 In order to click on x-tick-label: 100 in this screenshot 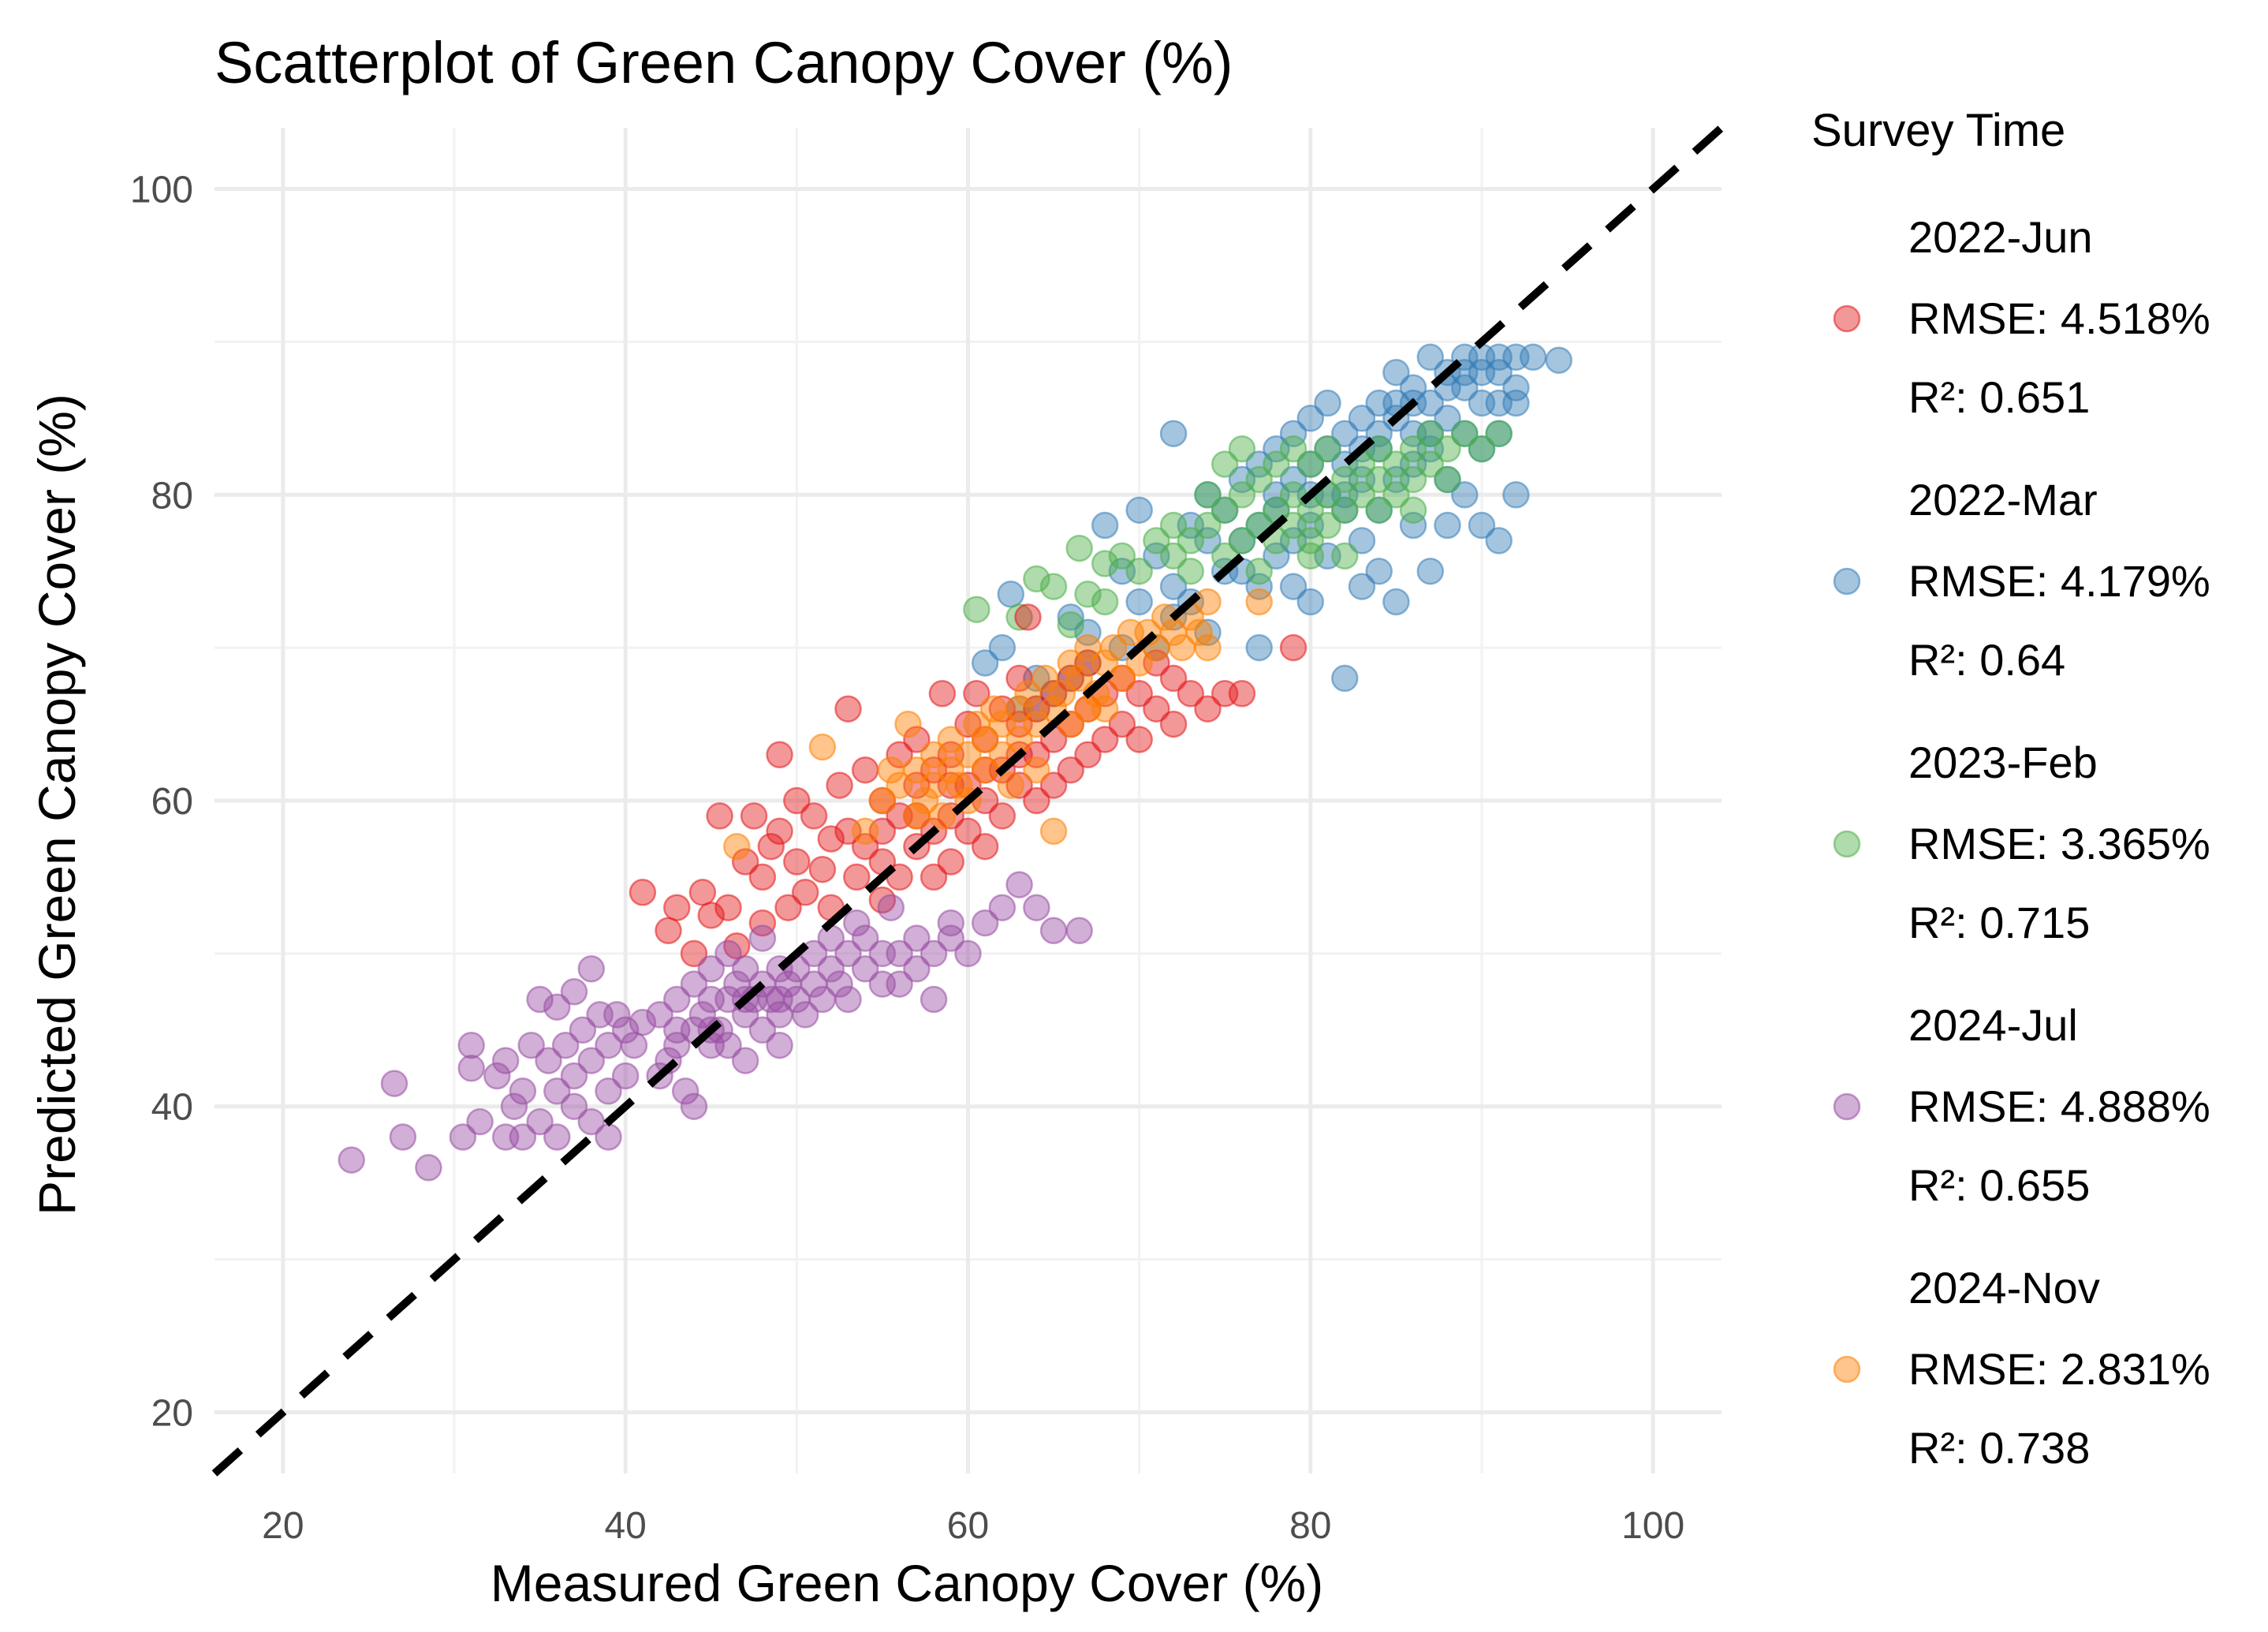, I will do `click(1653, 1526)`.